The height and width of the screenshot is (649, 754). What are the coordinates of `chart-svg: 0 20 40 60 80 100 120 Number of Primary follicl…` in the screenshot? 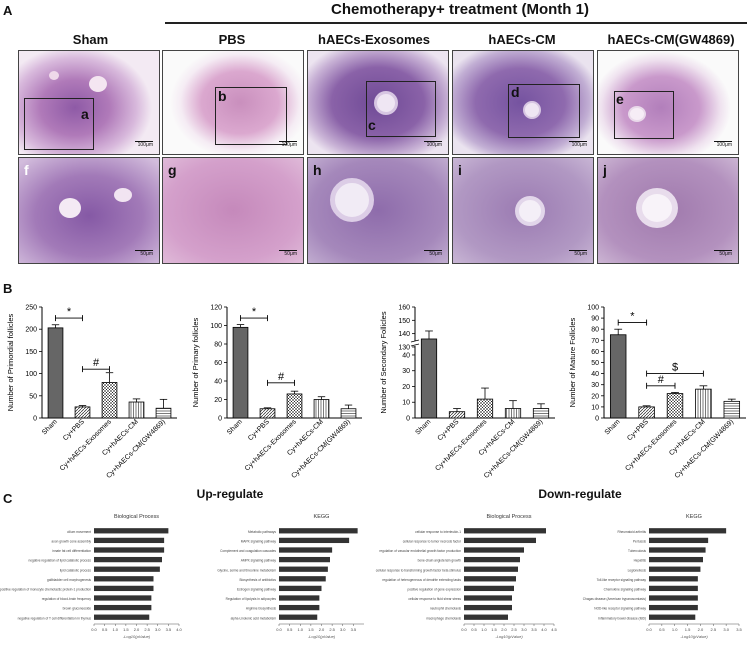 It's located at (276, 392).